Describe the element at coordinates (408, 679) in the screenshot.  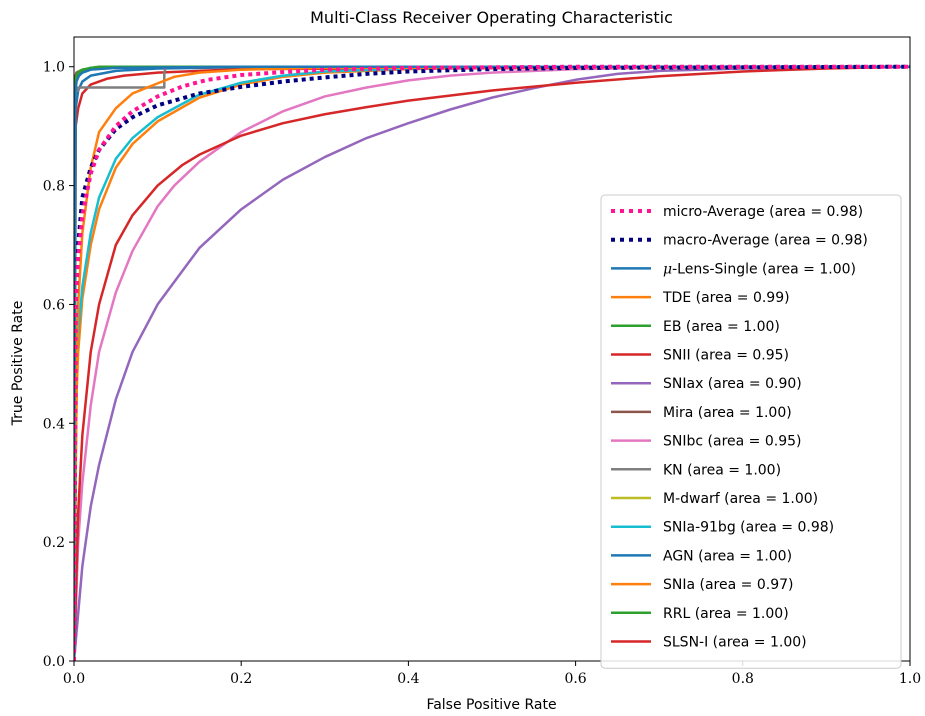
I see `x-tick-label: 0.4` at that location.